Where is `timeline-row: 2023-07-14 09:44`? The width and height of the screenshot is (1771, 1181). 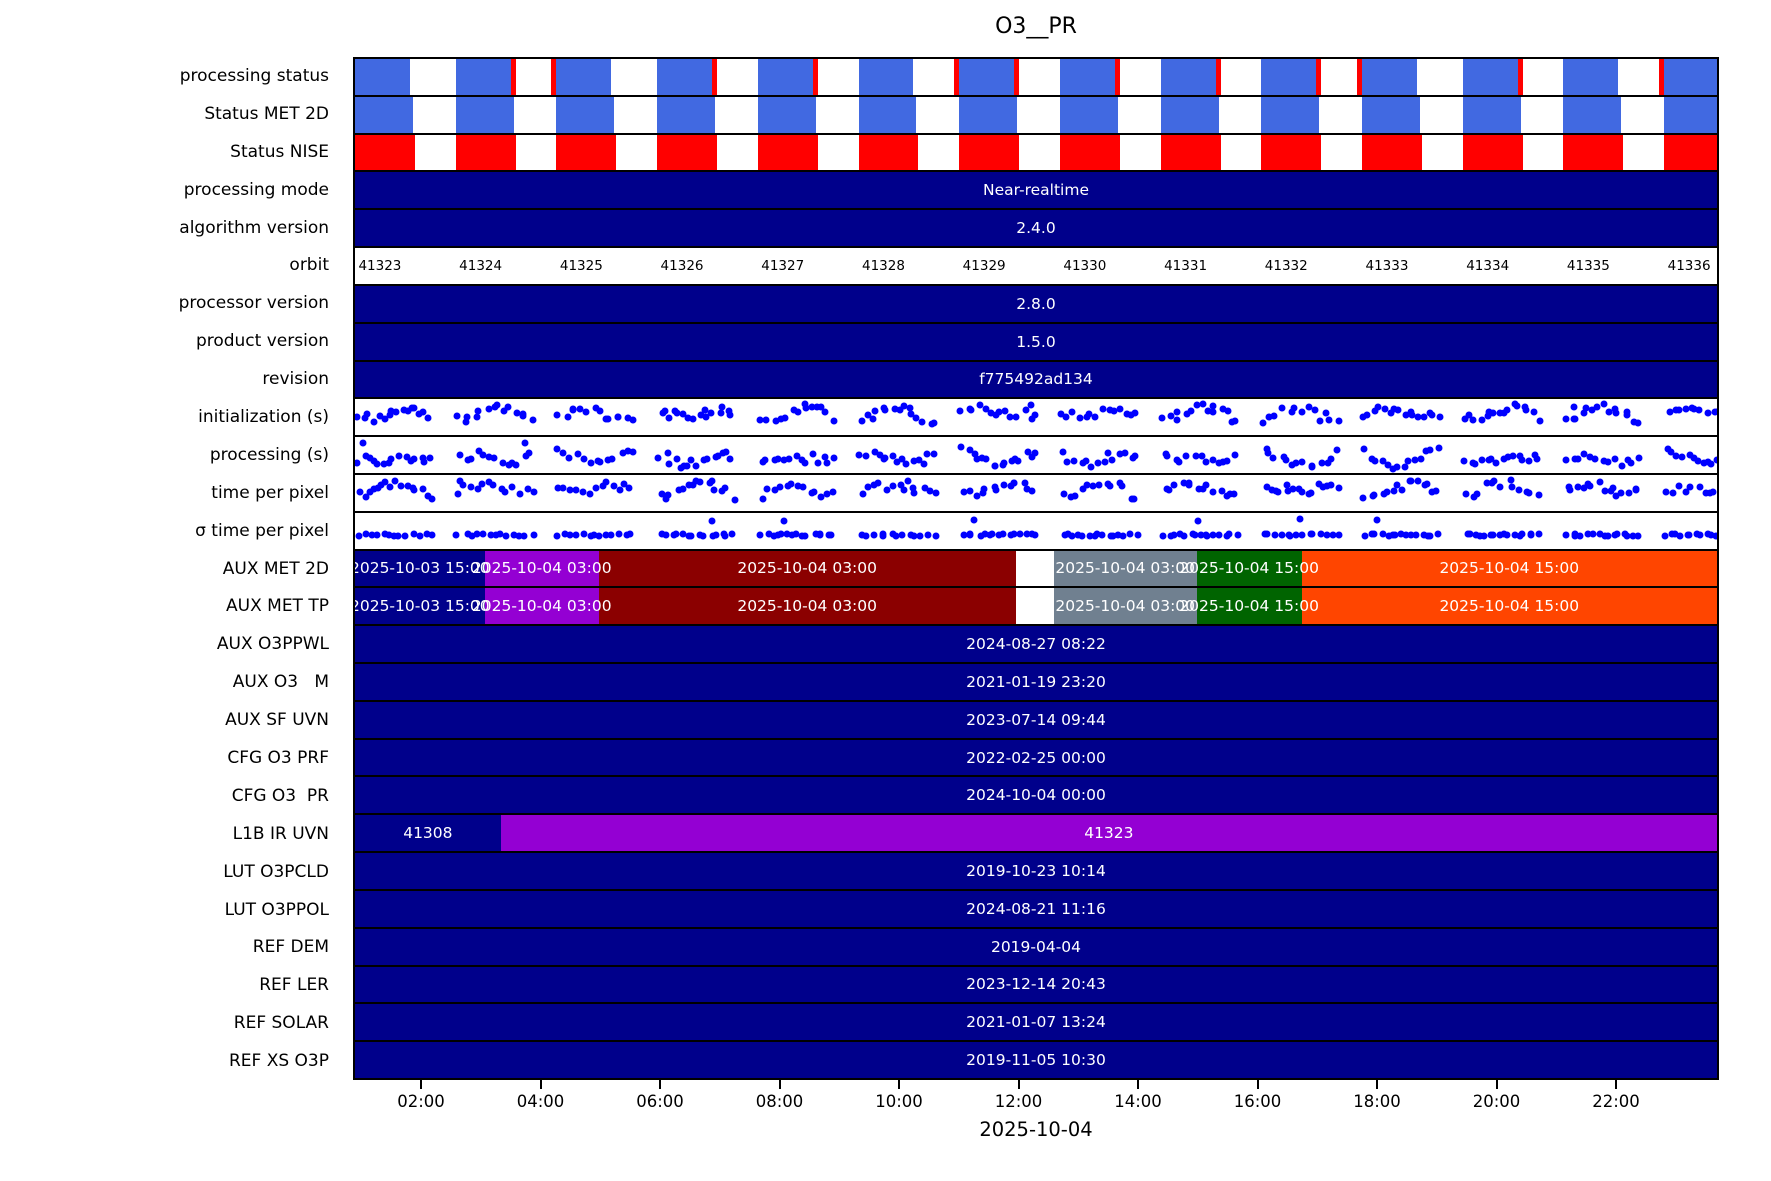
timeline-row: 2023-07-14 09:44 is located at coordinates (1036, 718).